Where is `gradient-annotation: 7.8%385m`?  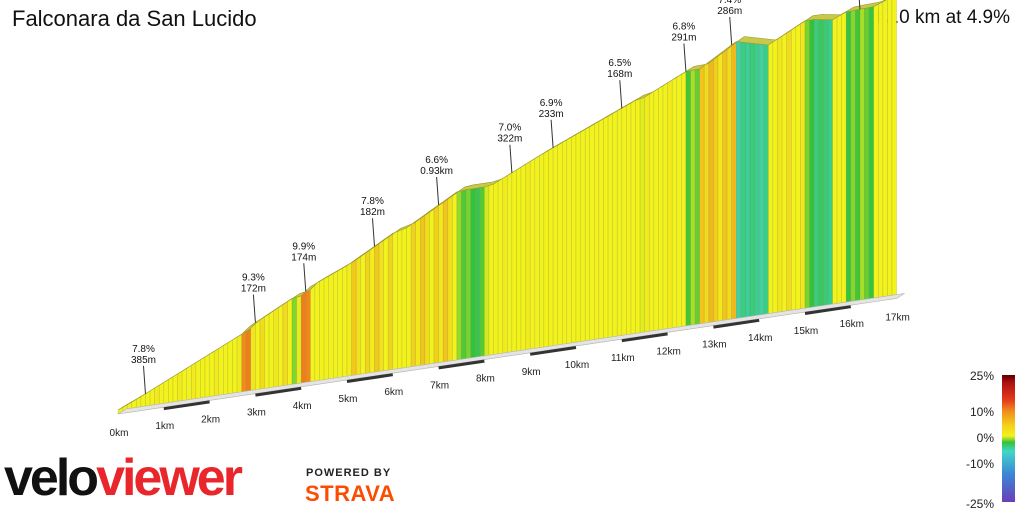 gradient-annotation: 7.8%385m is located at coordinates (143, 369).